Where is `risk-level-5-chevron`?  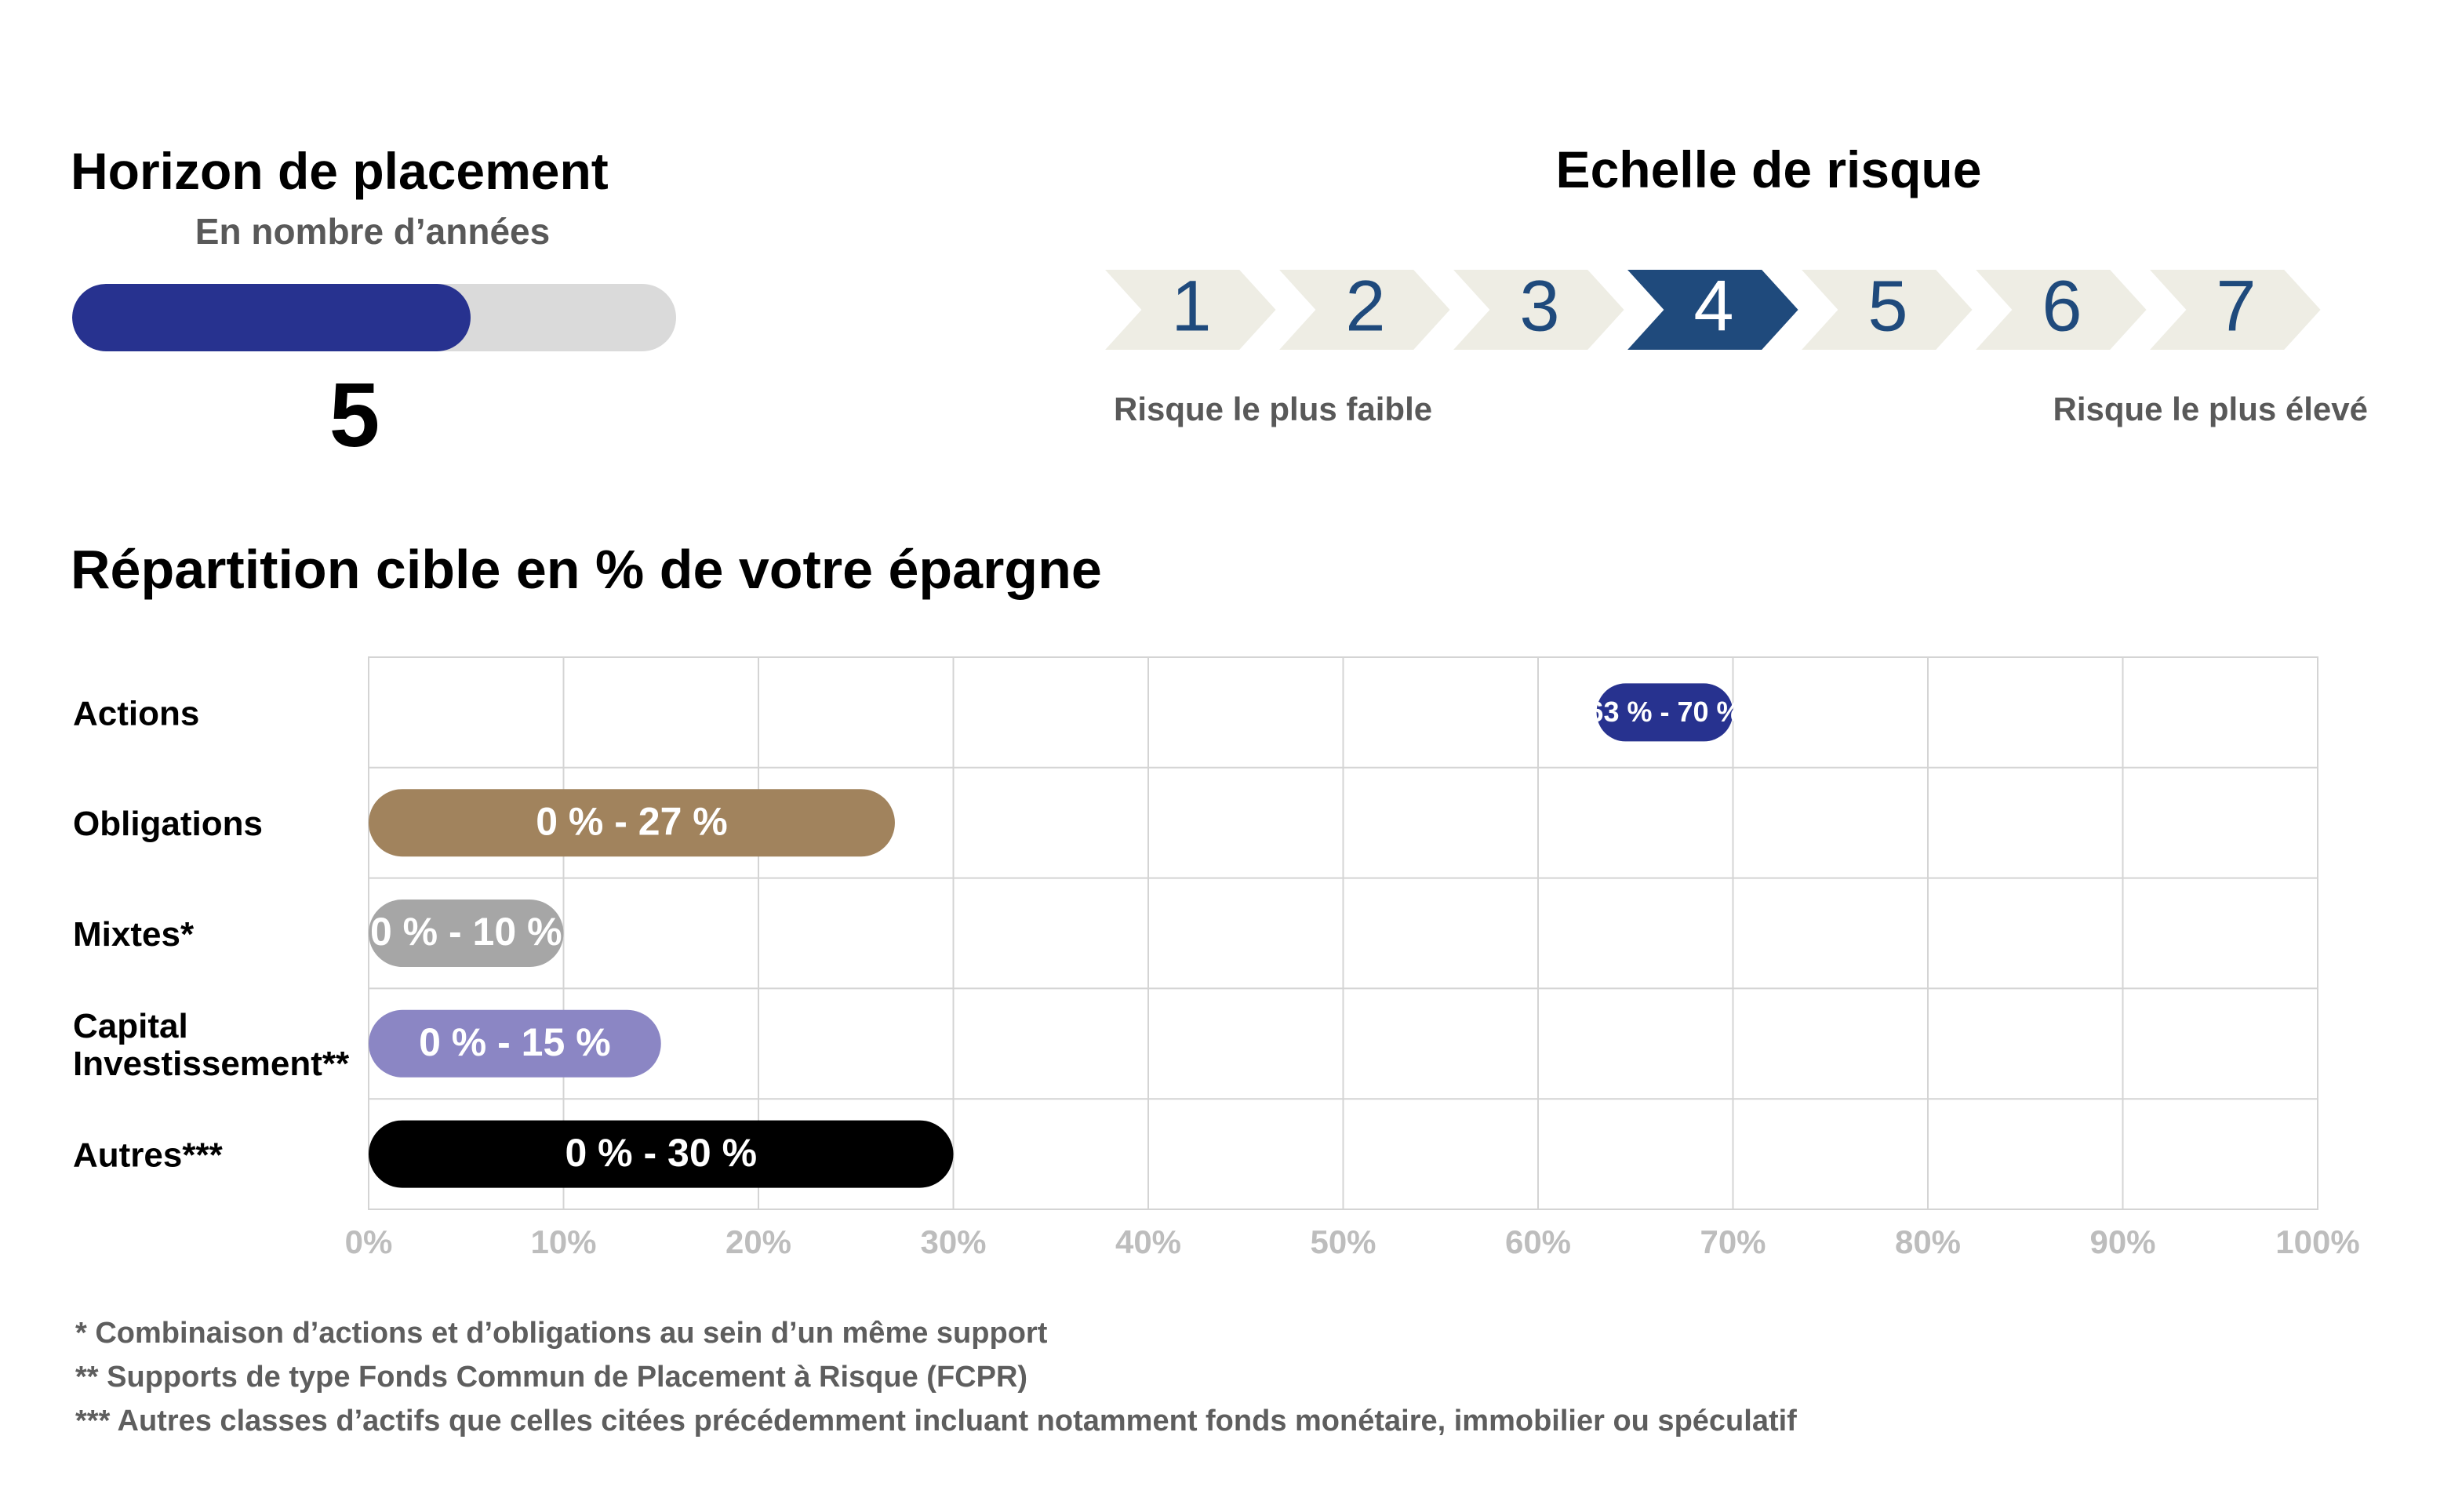 risk-level-5-chevron is located at coordinates (1884, 311).